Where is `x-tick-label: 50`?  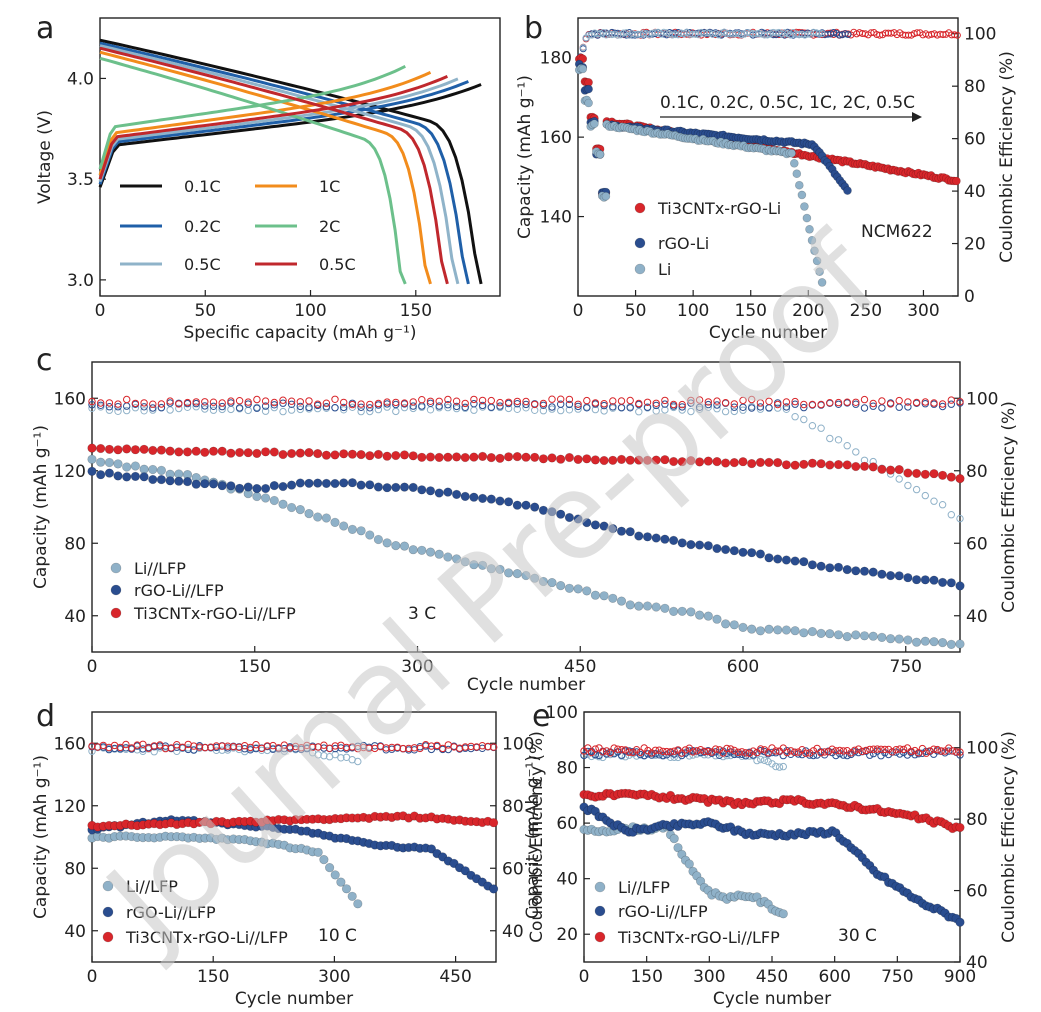 x-tick-label: 50 is located at coordinates (636, 311).